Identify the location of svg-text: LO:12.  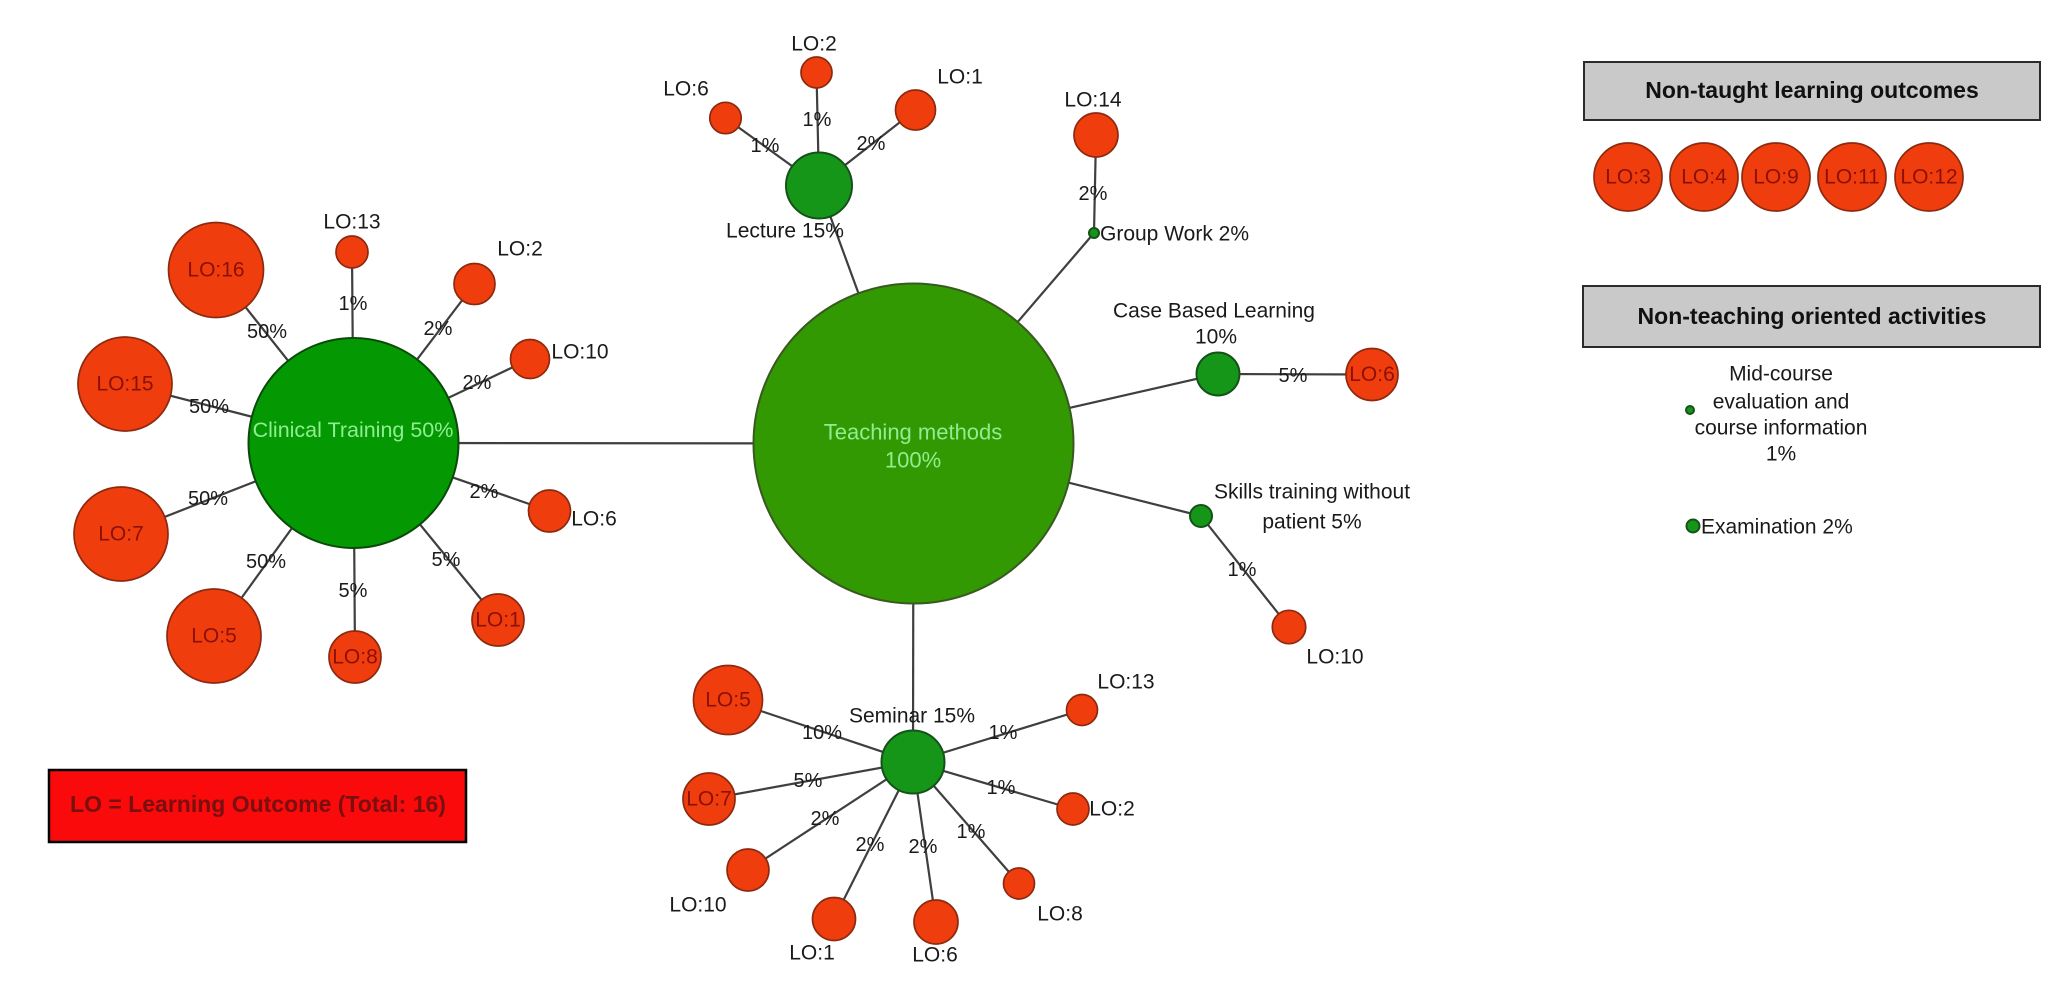
(1928, 177).